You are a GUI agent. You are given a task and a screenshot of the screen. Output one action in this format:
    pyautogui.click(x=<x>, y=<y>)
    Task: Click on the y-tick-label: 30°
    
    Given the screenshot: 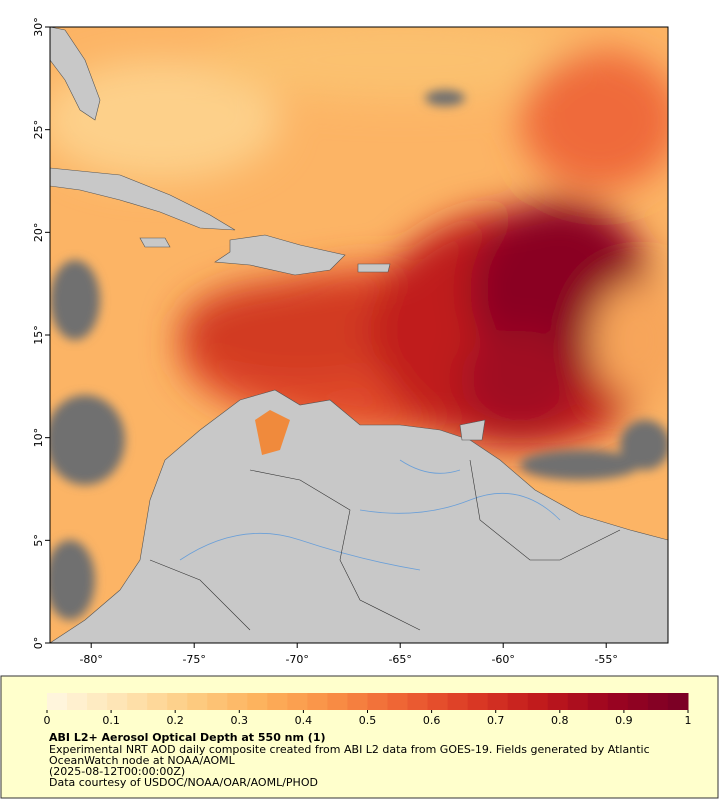 What is the action you would take?
    pyautogui.click(x=38, y=27)
    